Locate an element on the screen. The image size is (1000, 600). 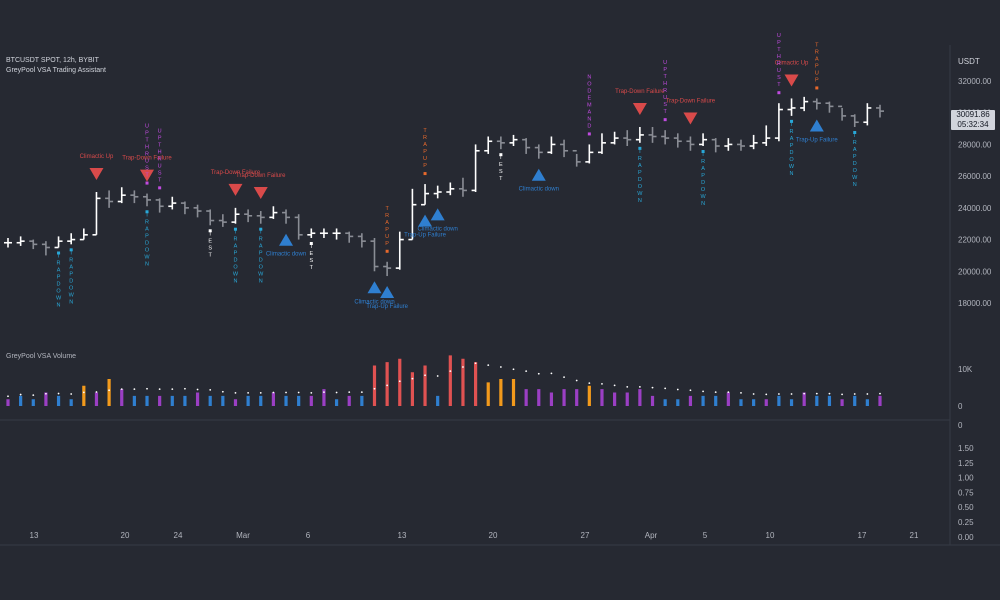
trapup-marker-dot is located at coordinates (387, 251).